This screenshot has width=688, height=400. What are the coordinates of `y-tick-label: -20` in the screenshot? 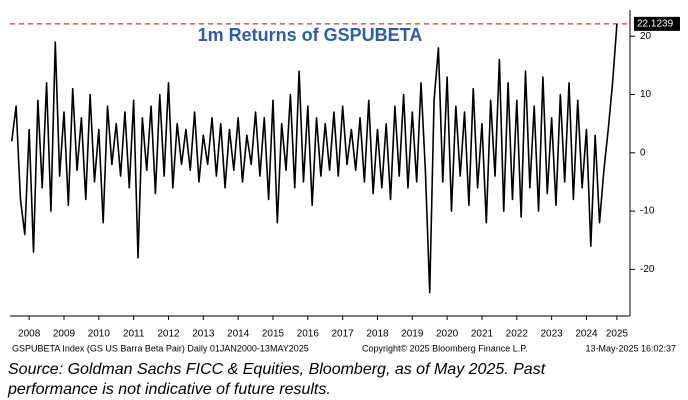 It's located at (647, 269).